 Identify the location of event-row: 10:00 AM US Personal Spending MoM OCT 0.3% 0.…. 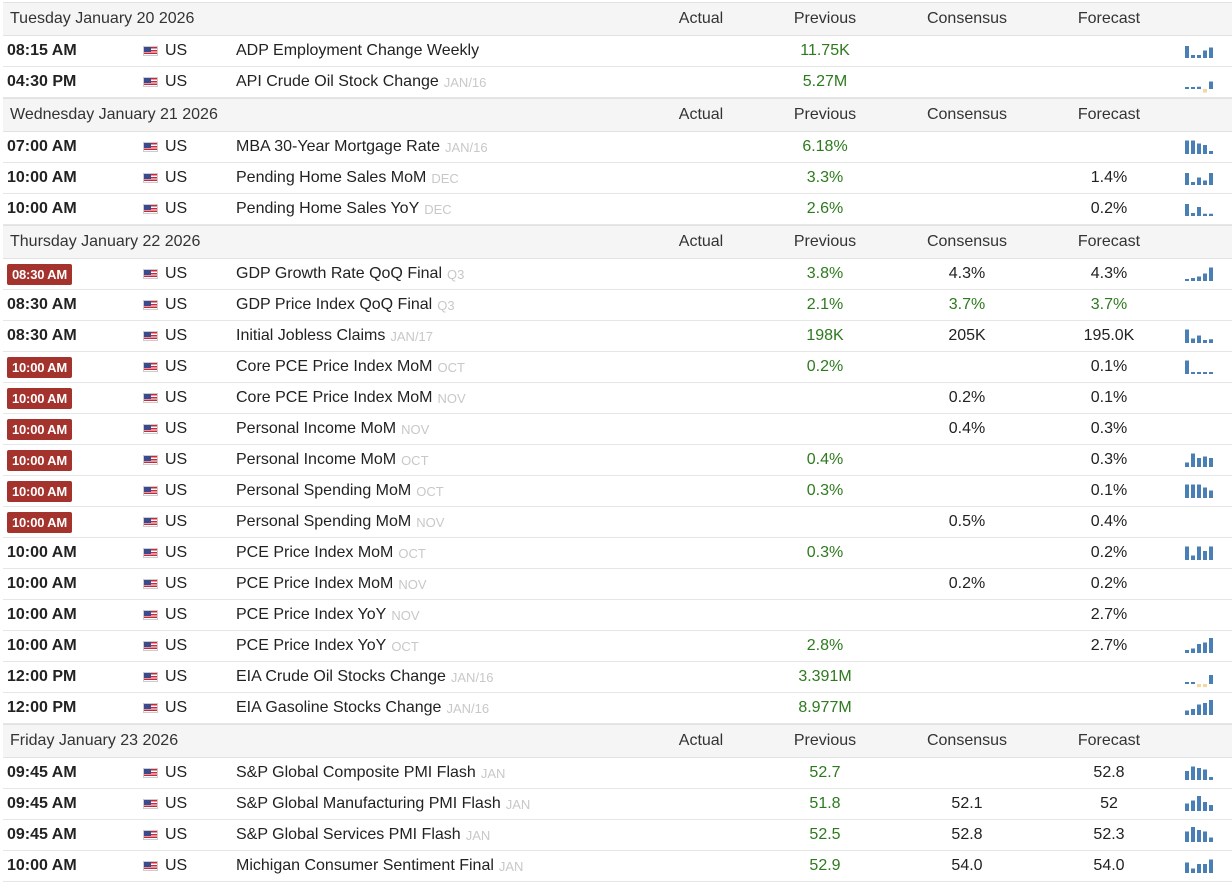
(617, 491).